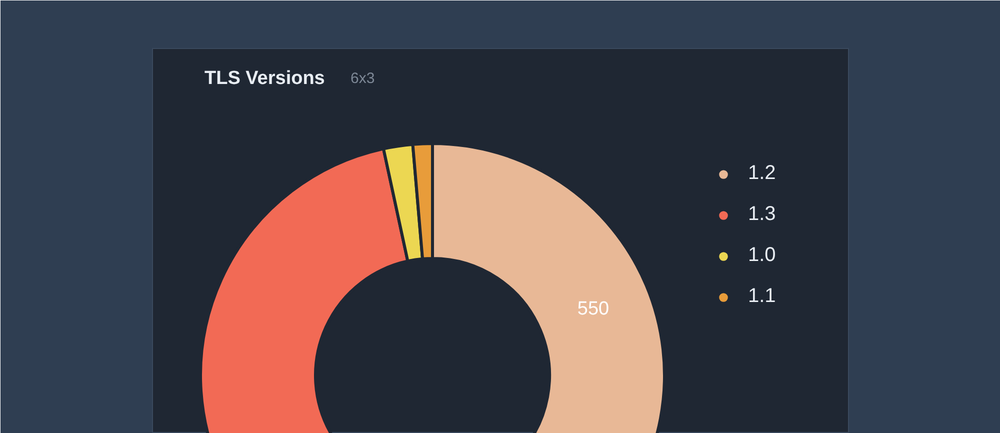  Describe the element at coordinates (762, 173) in the screenshot. I see `legend-label: 1.2` at that location.